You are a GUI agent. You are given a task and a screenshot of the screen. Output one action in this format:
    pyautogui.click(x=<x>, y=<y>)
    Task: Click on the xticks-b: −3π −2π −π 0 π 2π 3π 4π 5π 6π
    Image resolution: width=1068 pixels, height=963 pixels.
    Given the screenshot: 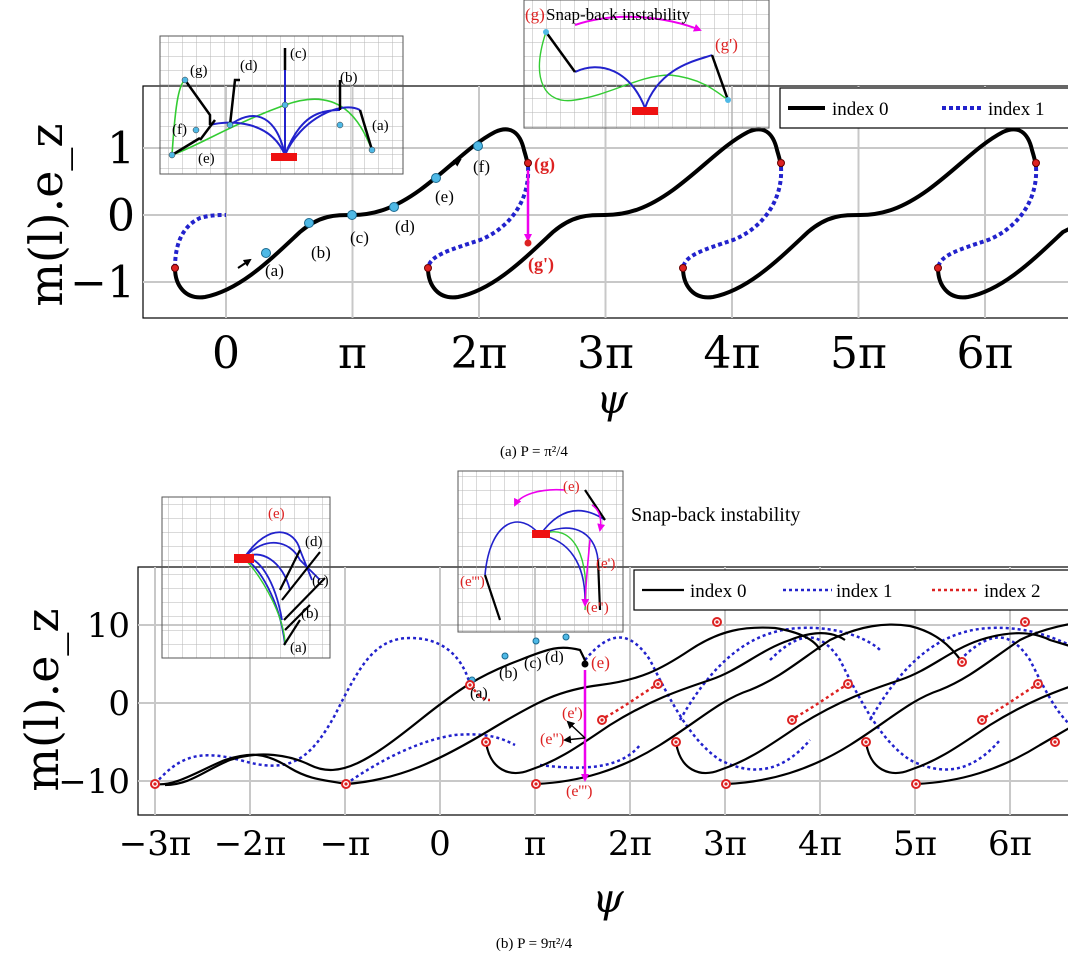 What is the action you would take?
    pyautogui.click(x=575, y=844)
    